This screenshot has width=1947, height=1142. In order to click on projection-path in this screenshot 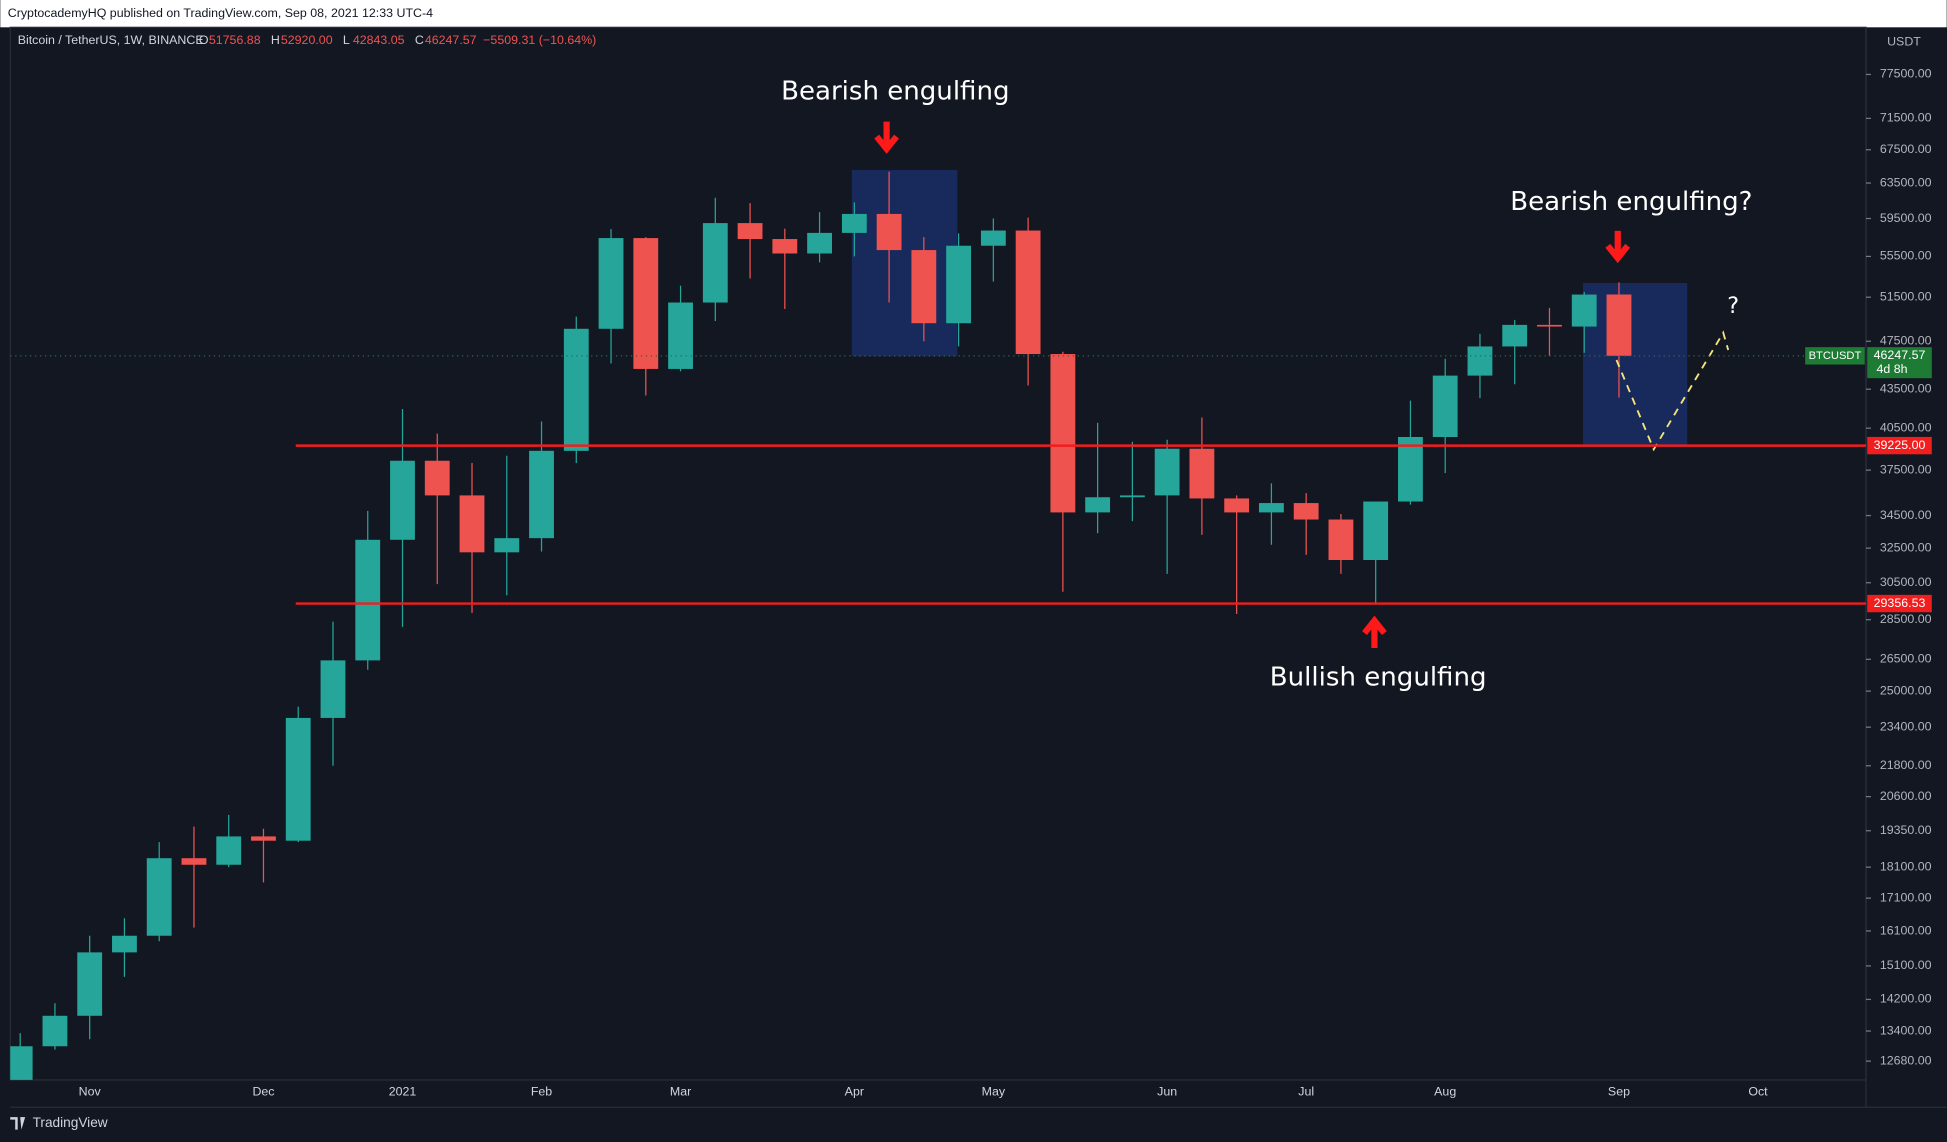, I will do `click(1672, 391)`.